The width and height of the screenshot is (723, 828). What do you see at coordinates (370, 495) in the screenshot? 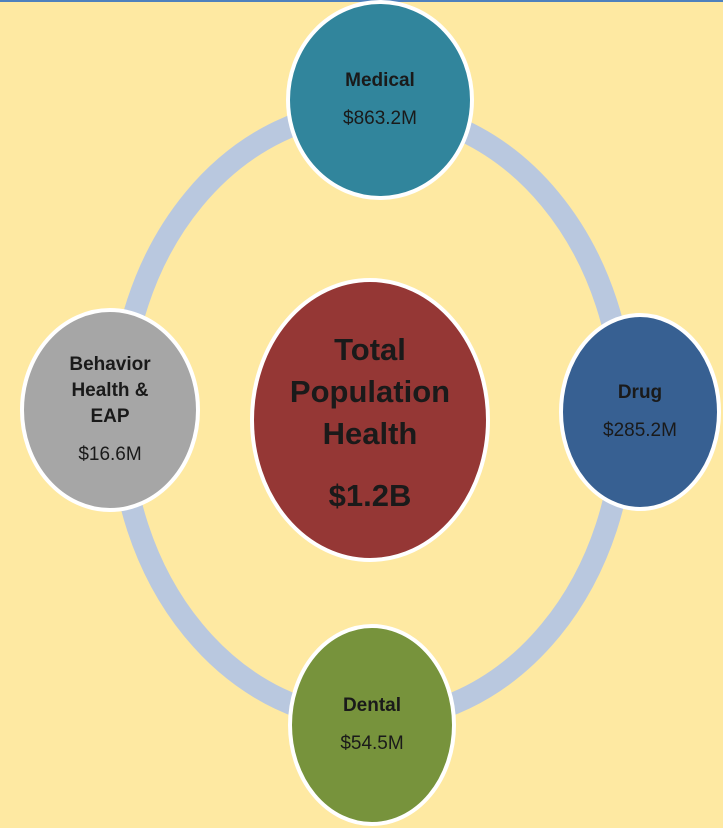
I see `center-value: $1.2B` at bounding box center [370, 495].